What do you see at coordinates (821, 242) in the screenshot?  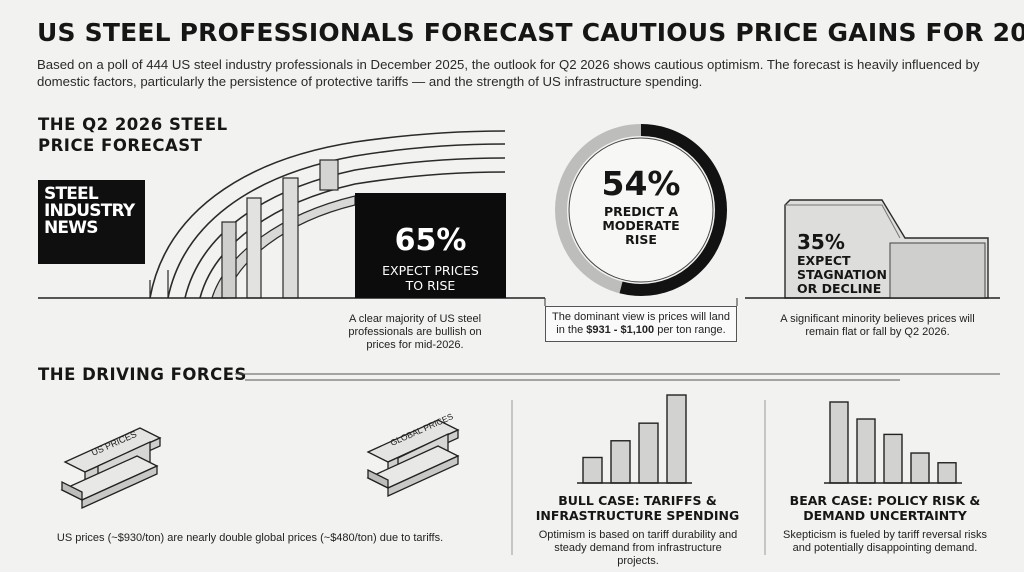 I see `stat-35-value: 35%` at bounding box center [821, 242].